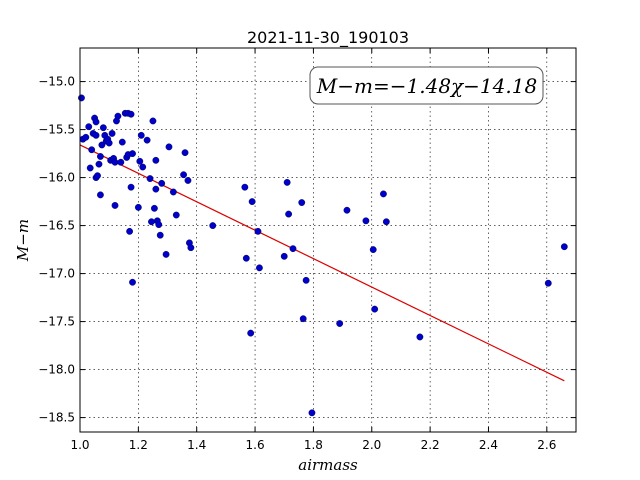  I want to click on fit-equation-label: M−m=−1.48χ−14.18, so click(426, 86).